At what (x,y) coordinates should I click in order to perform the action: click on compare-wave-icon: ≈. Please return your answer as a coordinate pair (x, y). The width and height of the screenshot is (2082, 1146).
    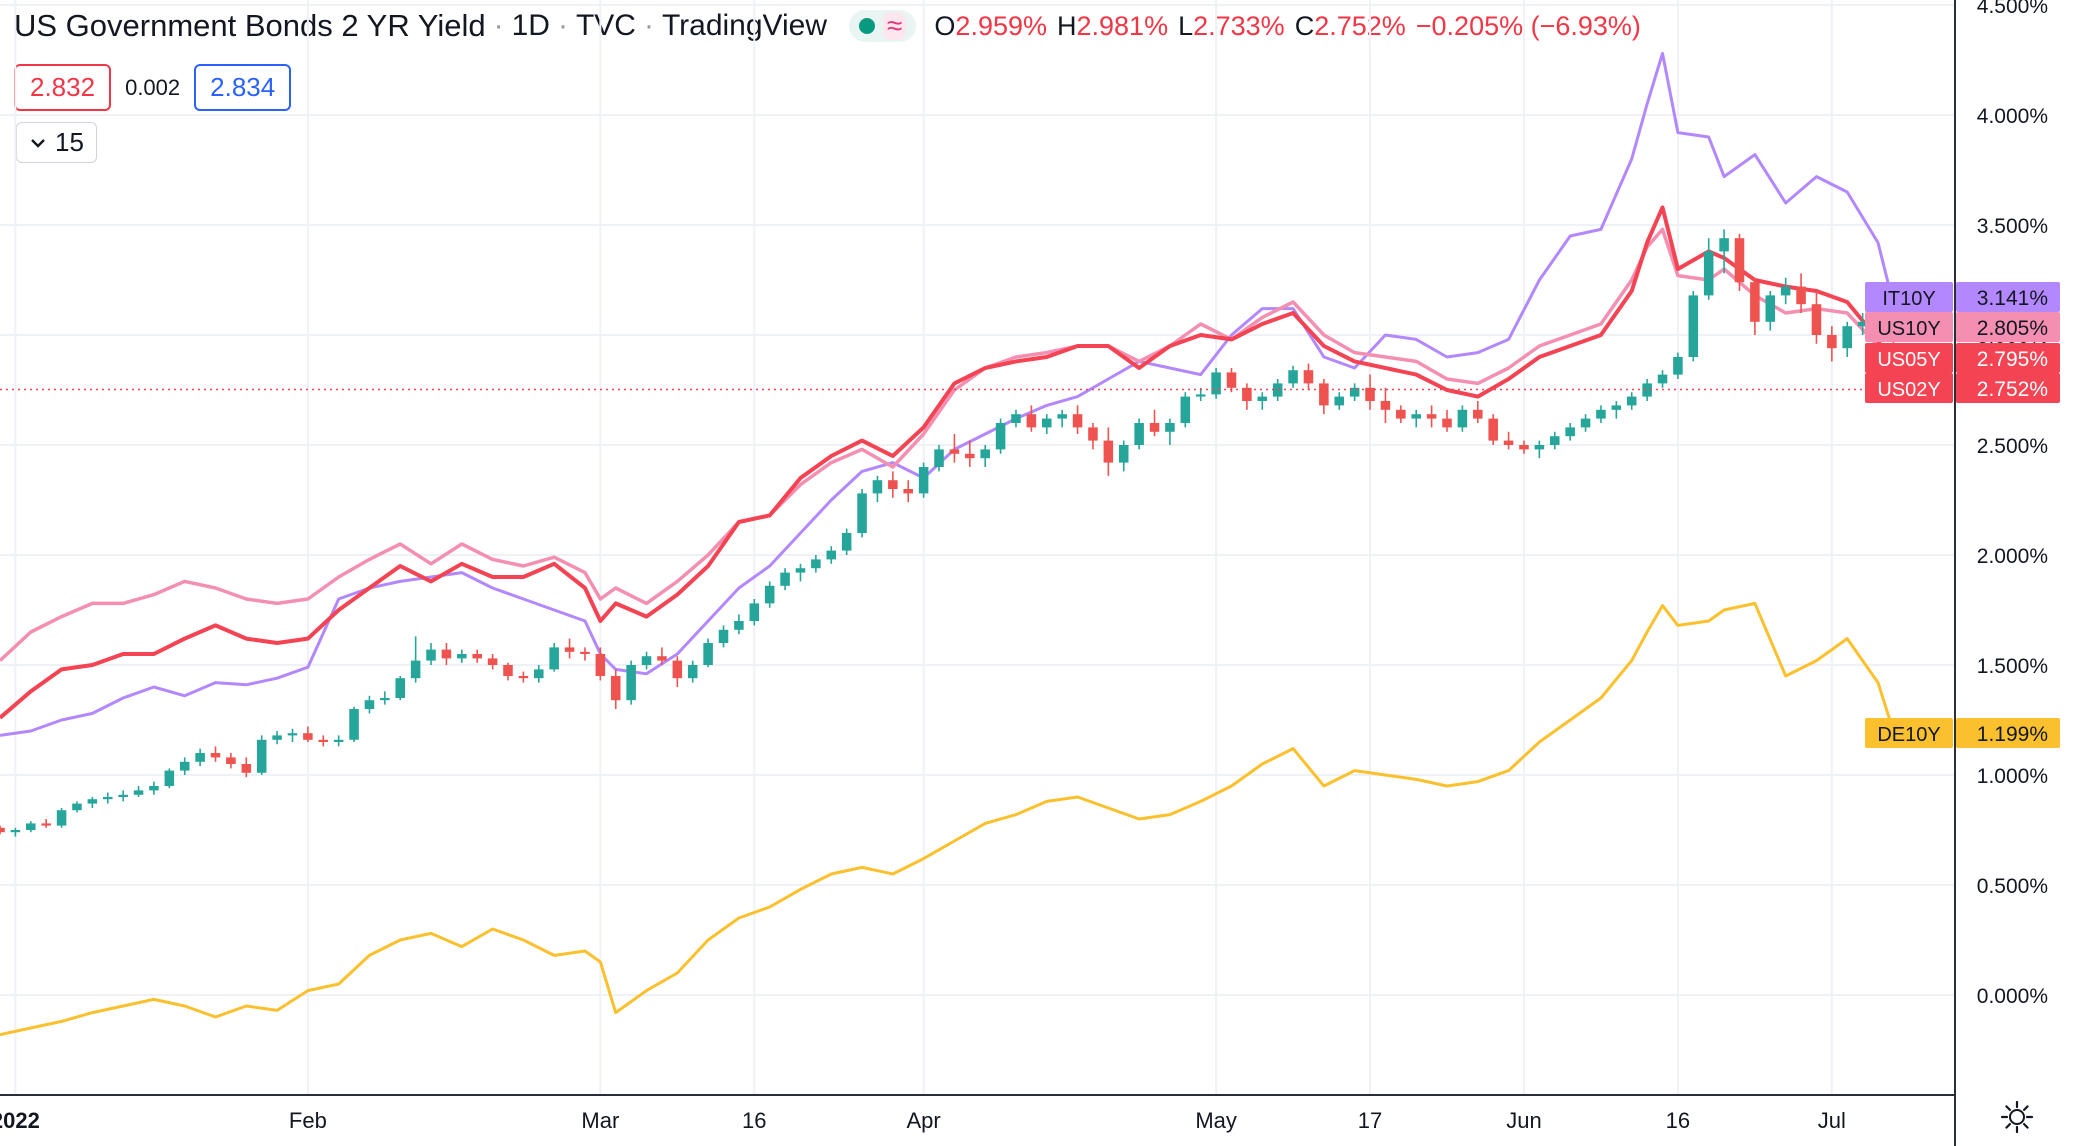
    Looking at the image, I should click on (895, 26).